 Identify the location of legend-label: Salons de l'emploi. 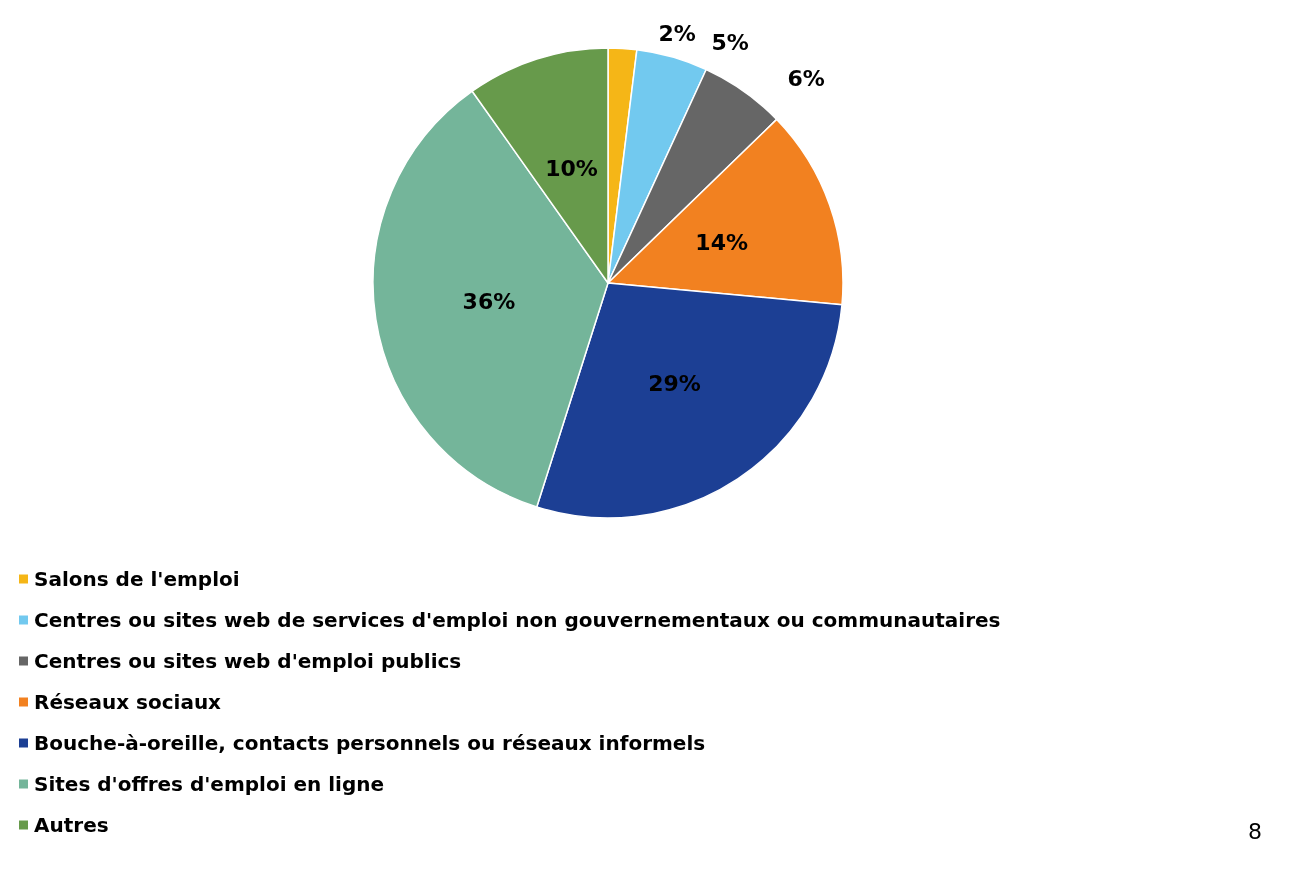
(137, 579).